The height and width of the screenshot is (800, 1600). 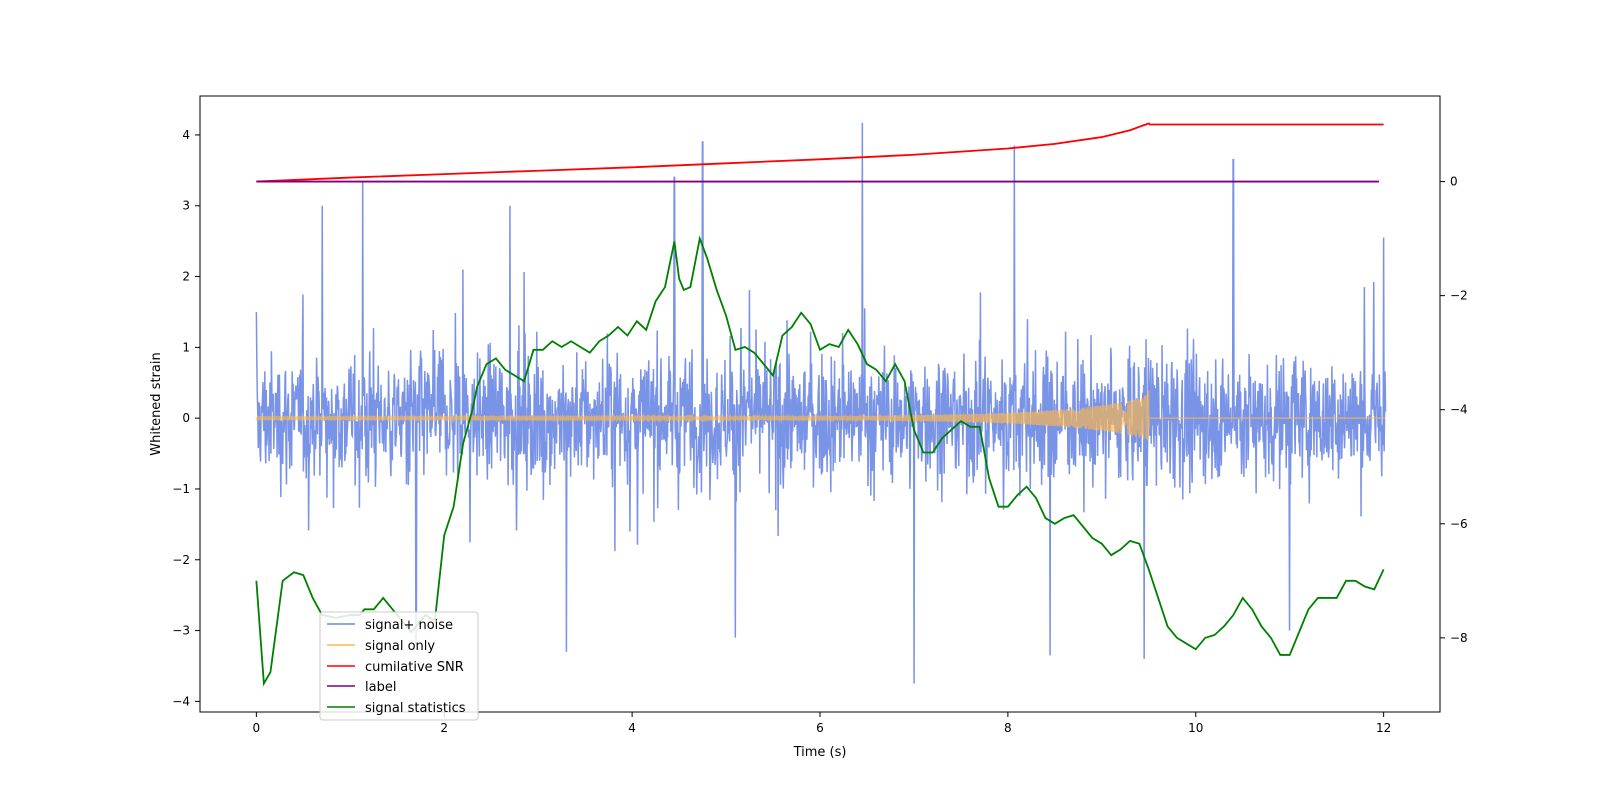 What do you see at coordinates (820, 152) in the screenshot?
I see `series-cumilative-snr` at bounding box center [820, 152].